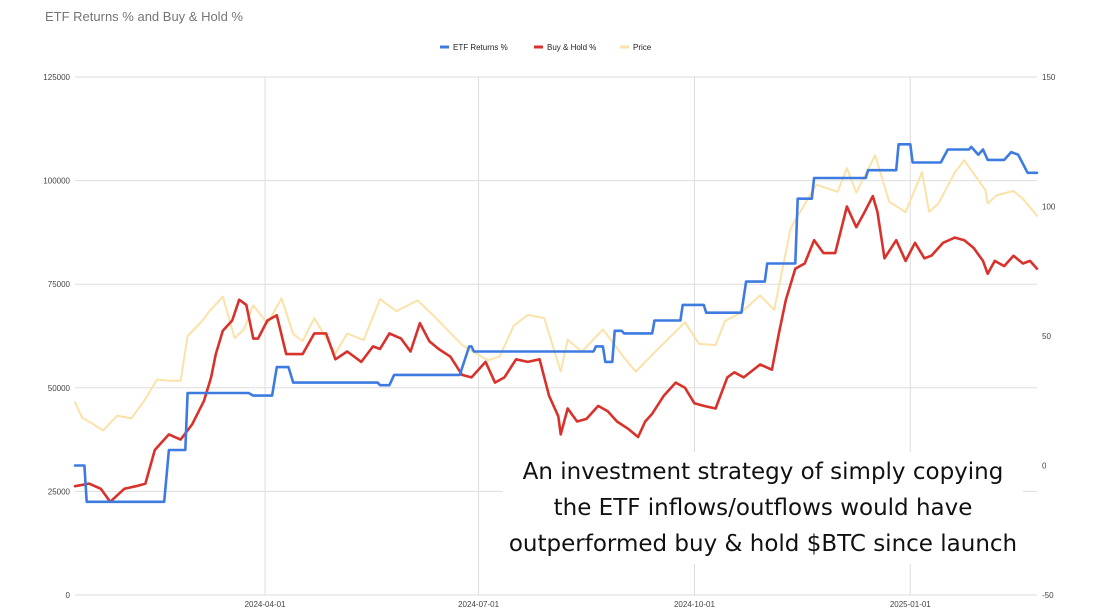 This screenshot has width=1100, height=616. I want to click on annotation-line: An investment strategy of simply copying, so click(763, 472).